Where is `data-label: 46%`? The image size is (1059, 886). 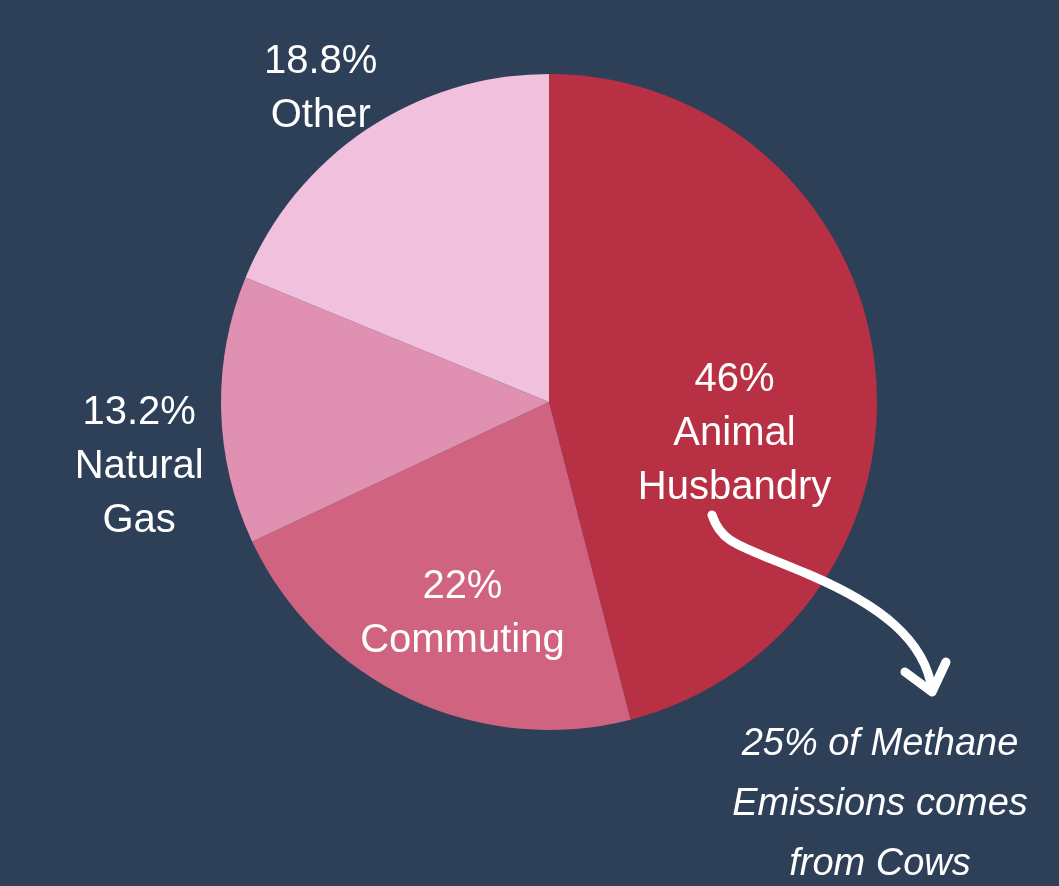
data-label: 46% is located at coordinates (734, 376).